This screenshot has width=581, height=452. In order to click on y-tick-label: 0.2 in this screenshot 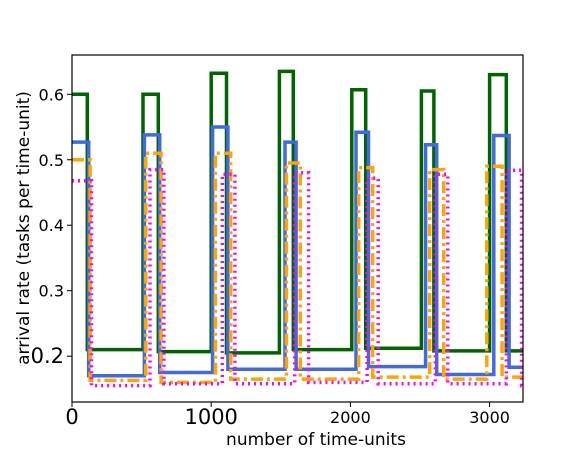, I will do `click(47, 356)`.